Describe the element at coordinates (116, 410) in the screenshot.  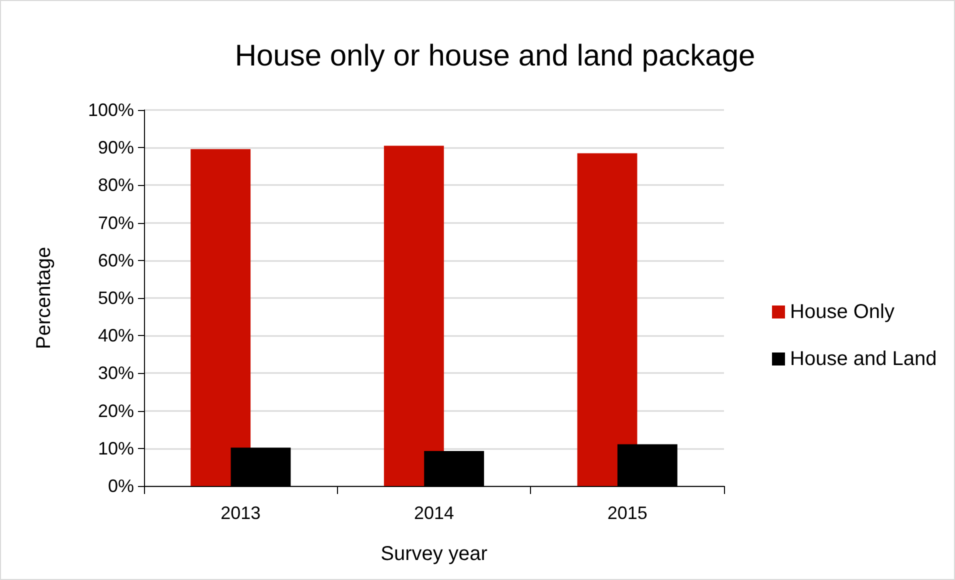
I see `y-tick-label: 20%` at that location.